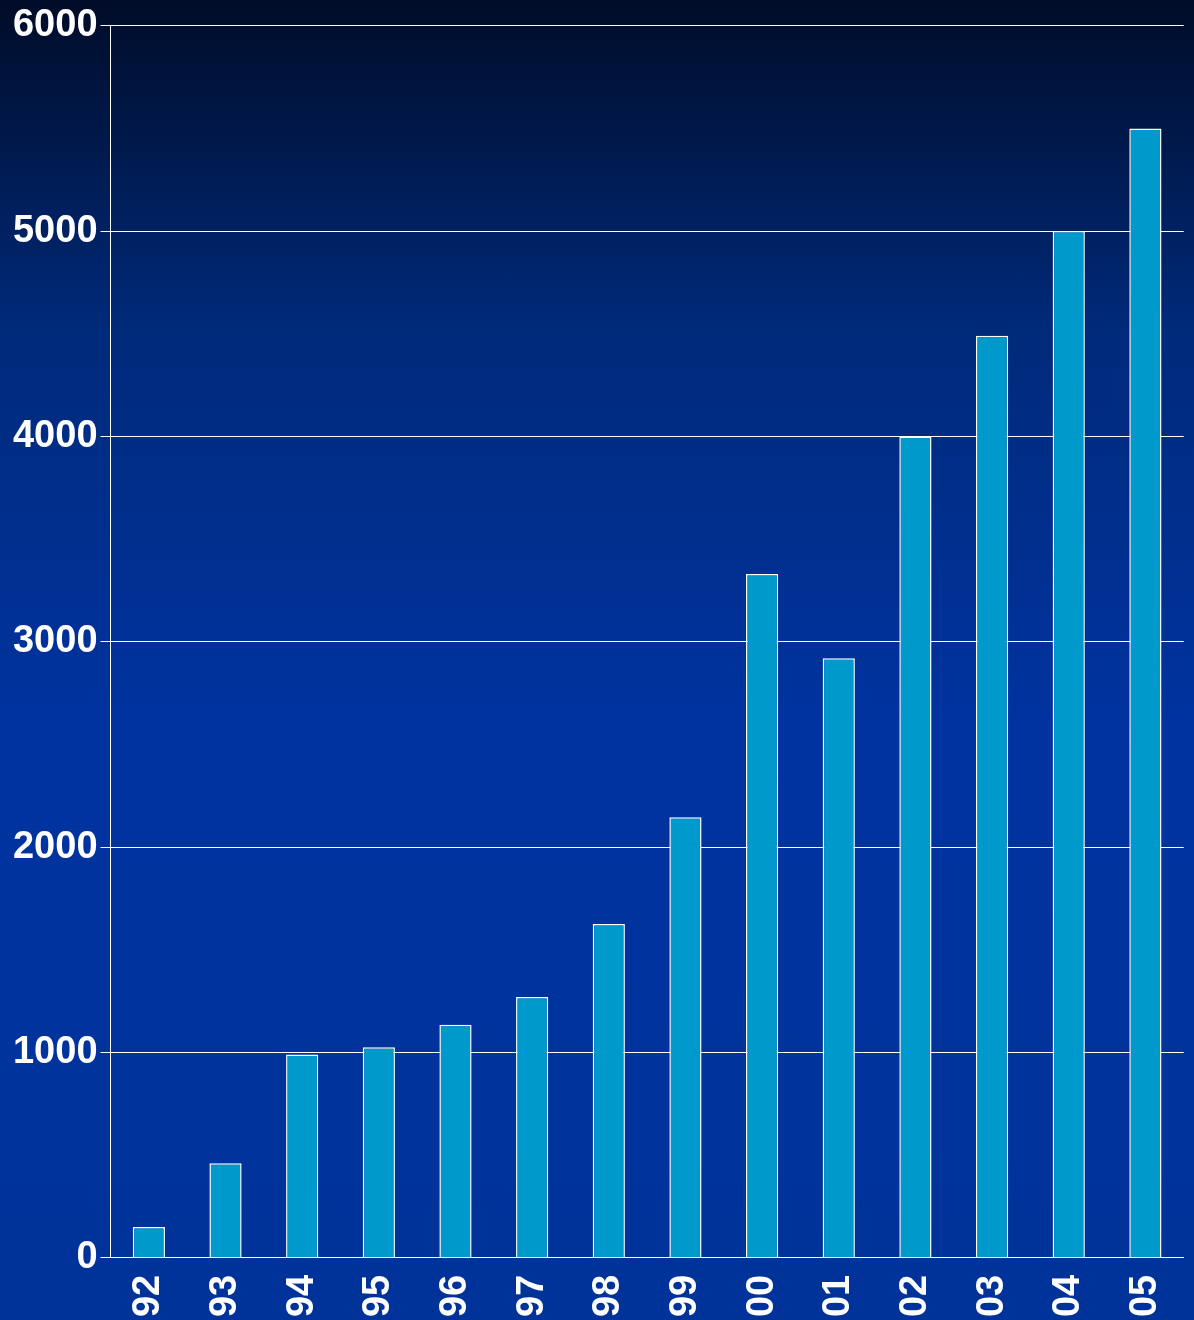 The height and width of the screenshot is (1320, 1194). What do you see at coordinates (1066, 1296) in the screenshot?
I see `x-tick-label: 04` at bounding box center [1066, 1296].